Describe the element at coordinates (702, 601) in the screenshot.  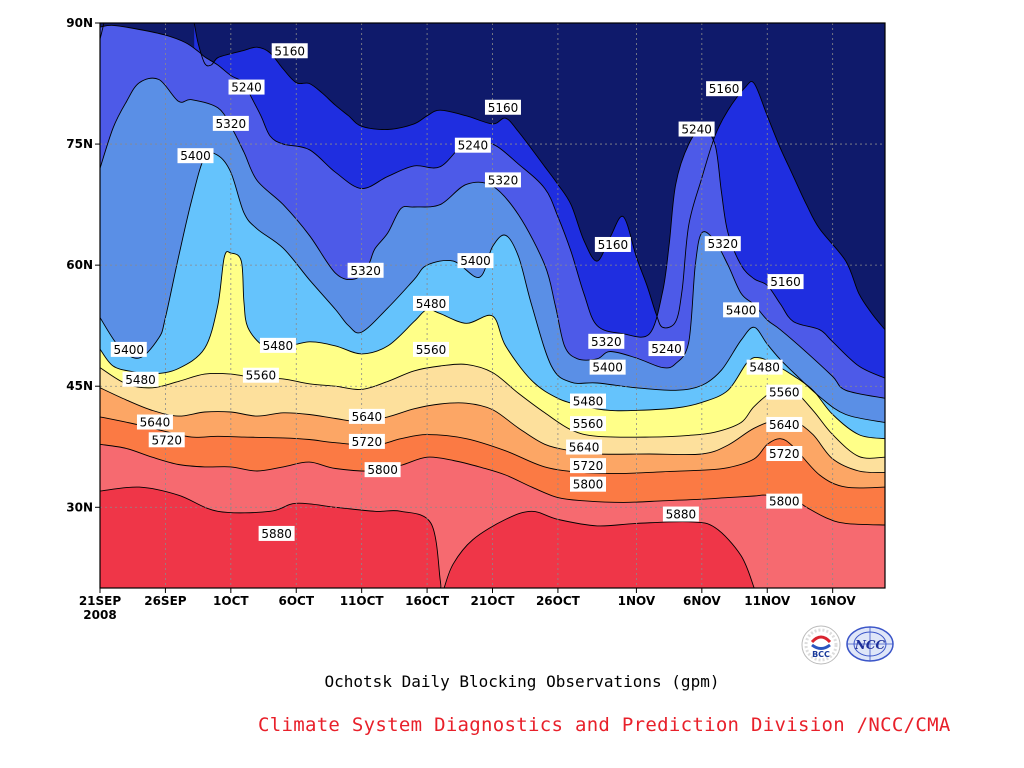
I see `x-tick-label: 6NOV` at that location.